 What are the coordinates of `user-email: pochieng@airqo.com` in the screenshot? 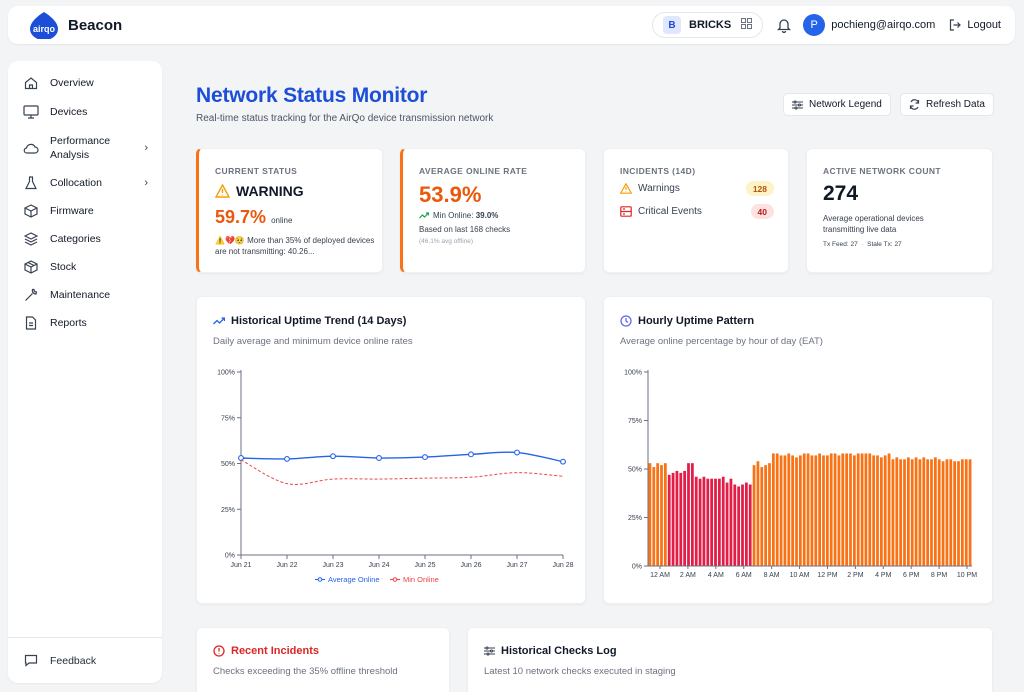 It's located at (883, 25).